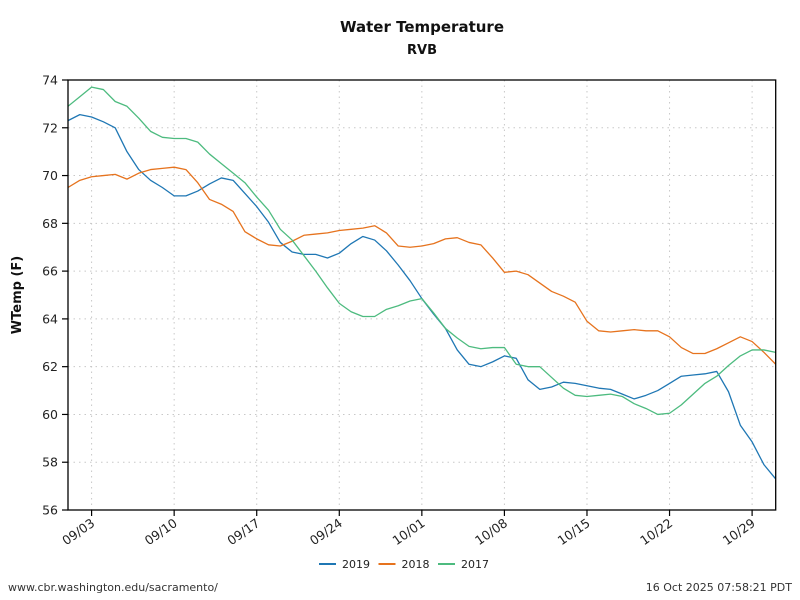  I want to click on x-tick-label: 09/17, so click(243, 531).